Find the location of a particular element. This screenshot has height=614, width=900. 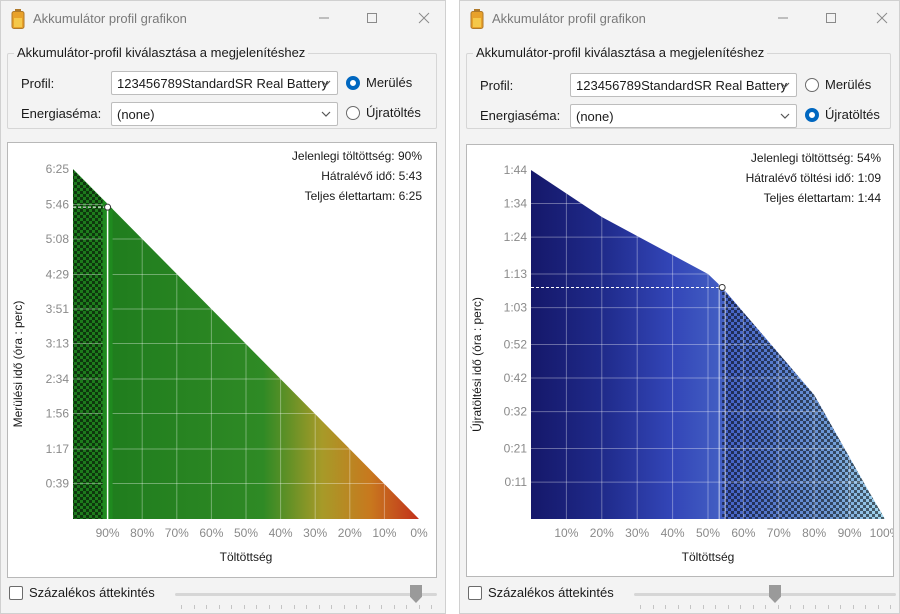

close-icon is located at coordinates (882, 18).